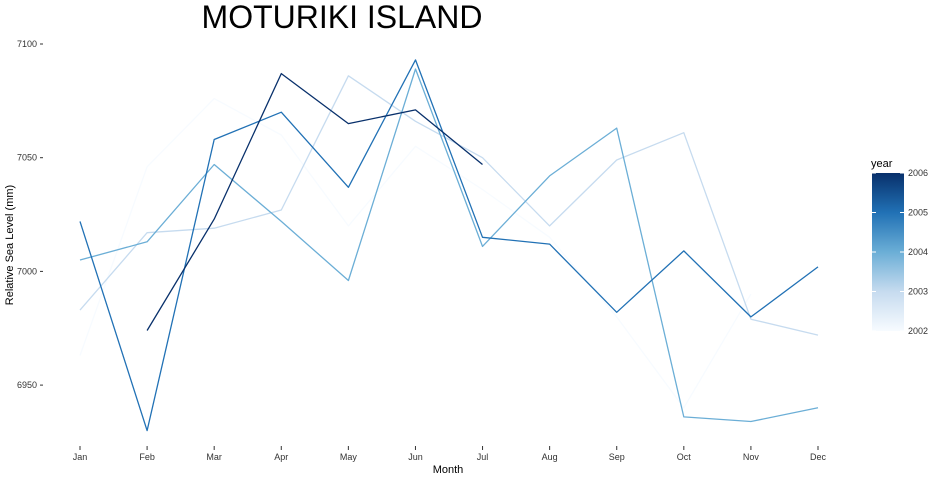  I want to click on y-axis: 6950 7000 7050 7100, so click(30, 214).